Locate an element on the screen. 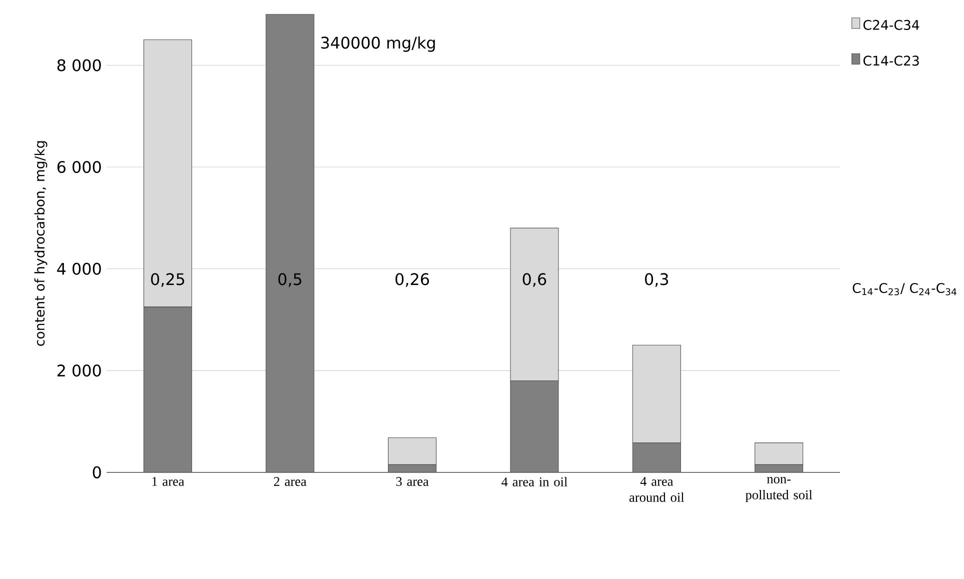 Image resolution: width=964 pixels, height=579 pixels. x-tick-label: 4 area in oil is located at coordinates (535, 481).